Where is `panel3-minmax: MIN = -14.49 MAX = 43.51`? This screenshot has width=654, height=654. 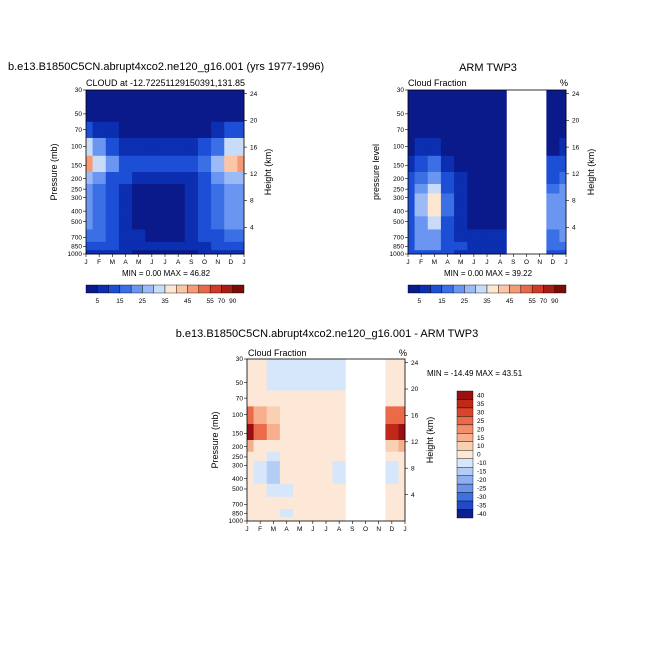 panel3-minmax: MIN = -14.49 MAX = 43.51 is located at coordinates (475, 373).